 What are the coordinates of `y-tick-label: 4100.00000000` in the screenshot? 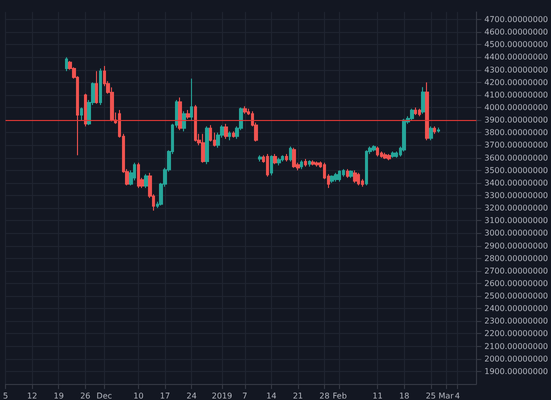 It's located at (516, 95).